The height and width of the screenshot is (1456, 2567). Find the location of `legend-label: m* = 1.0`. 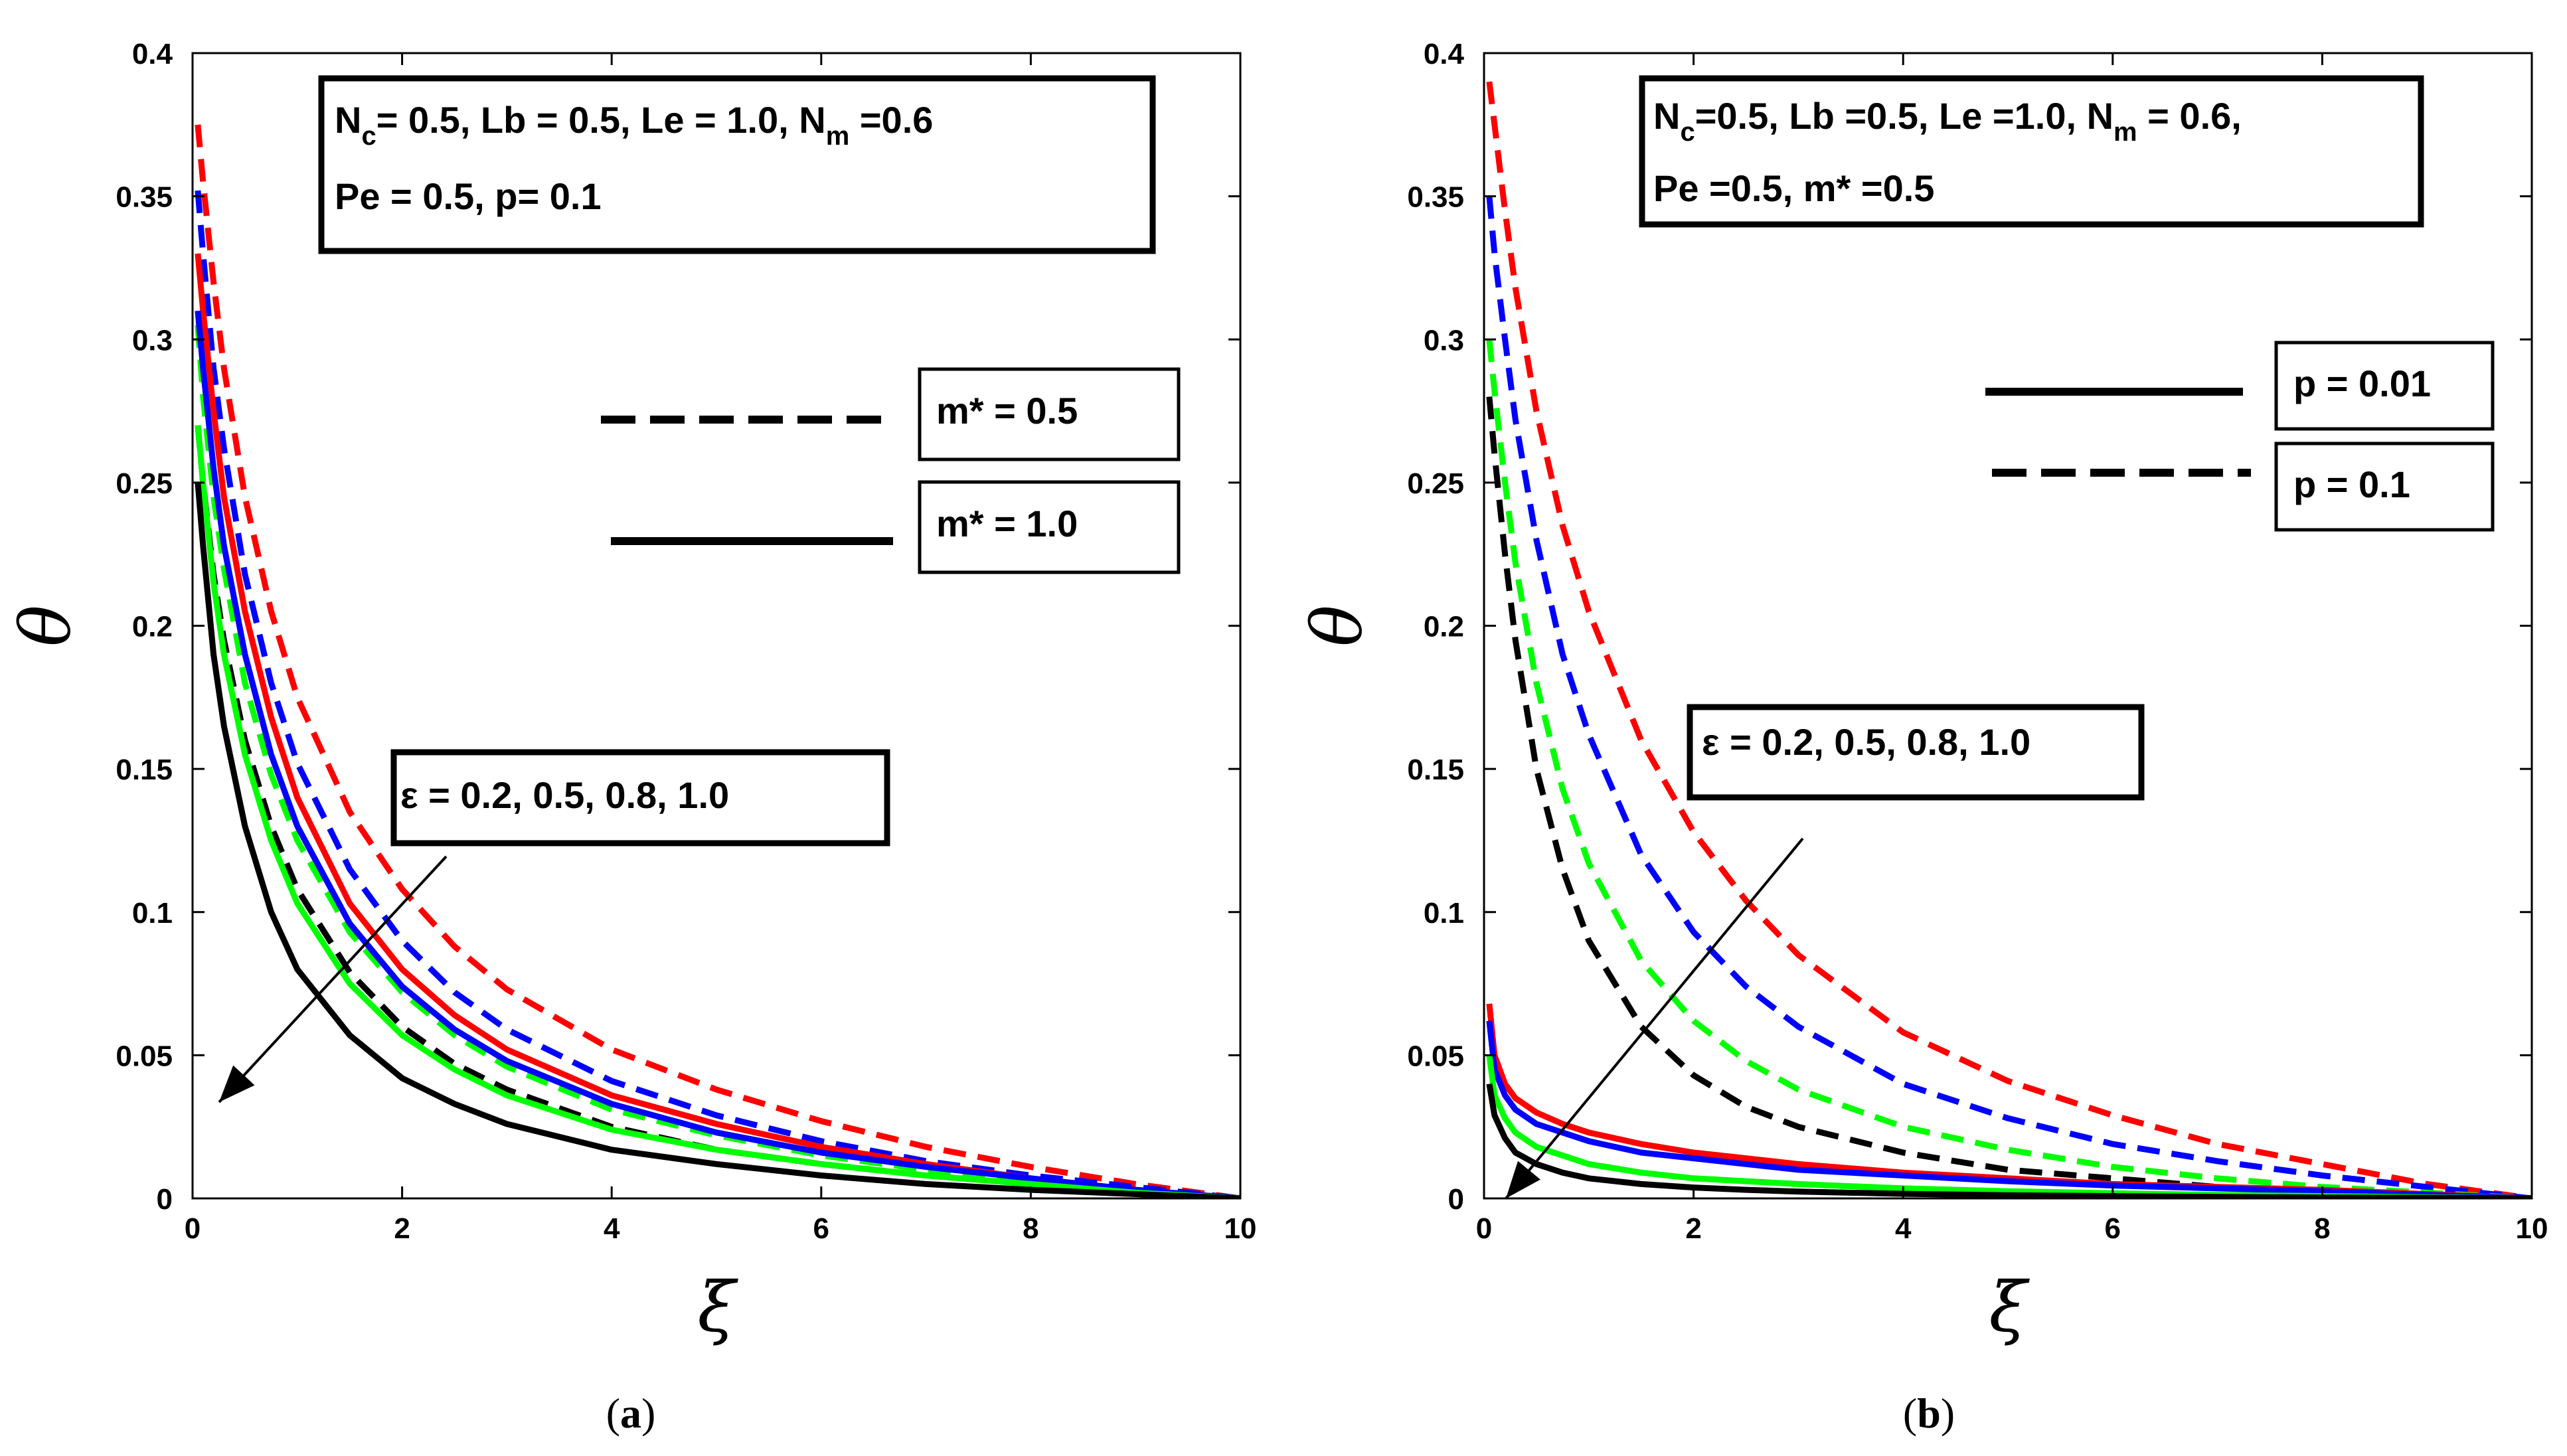

legend-label: m* = 1.0 is located at coordinates (1007, 523).